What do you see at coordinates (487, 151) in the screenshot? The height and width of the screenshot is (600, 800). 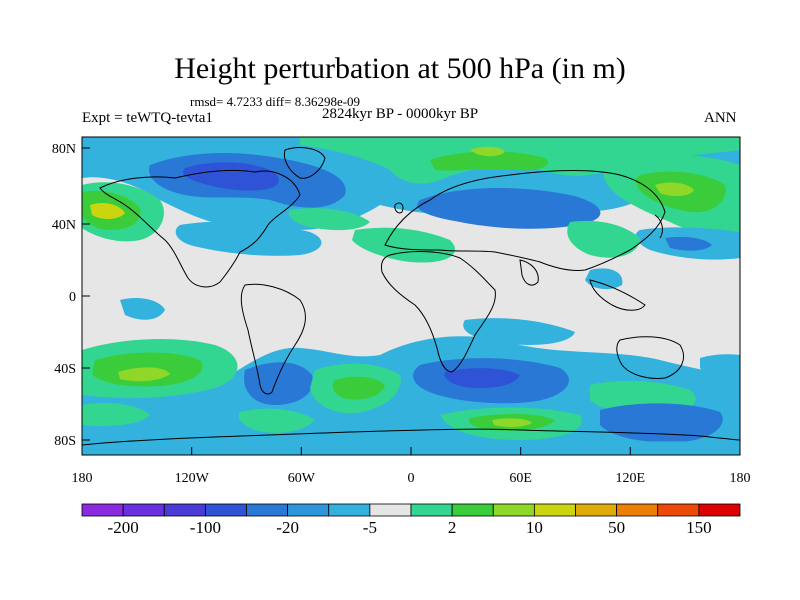 I see `arctic-yellow` at bounding box center [487, 151].